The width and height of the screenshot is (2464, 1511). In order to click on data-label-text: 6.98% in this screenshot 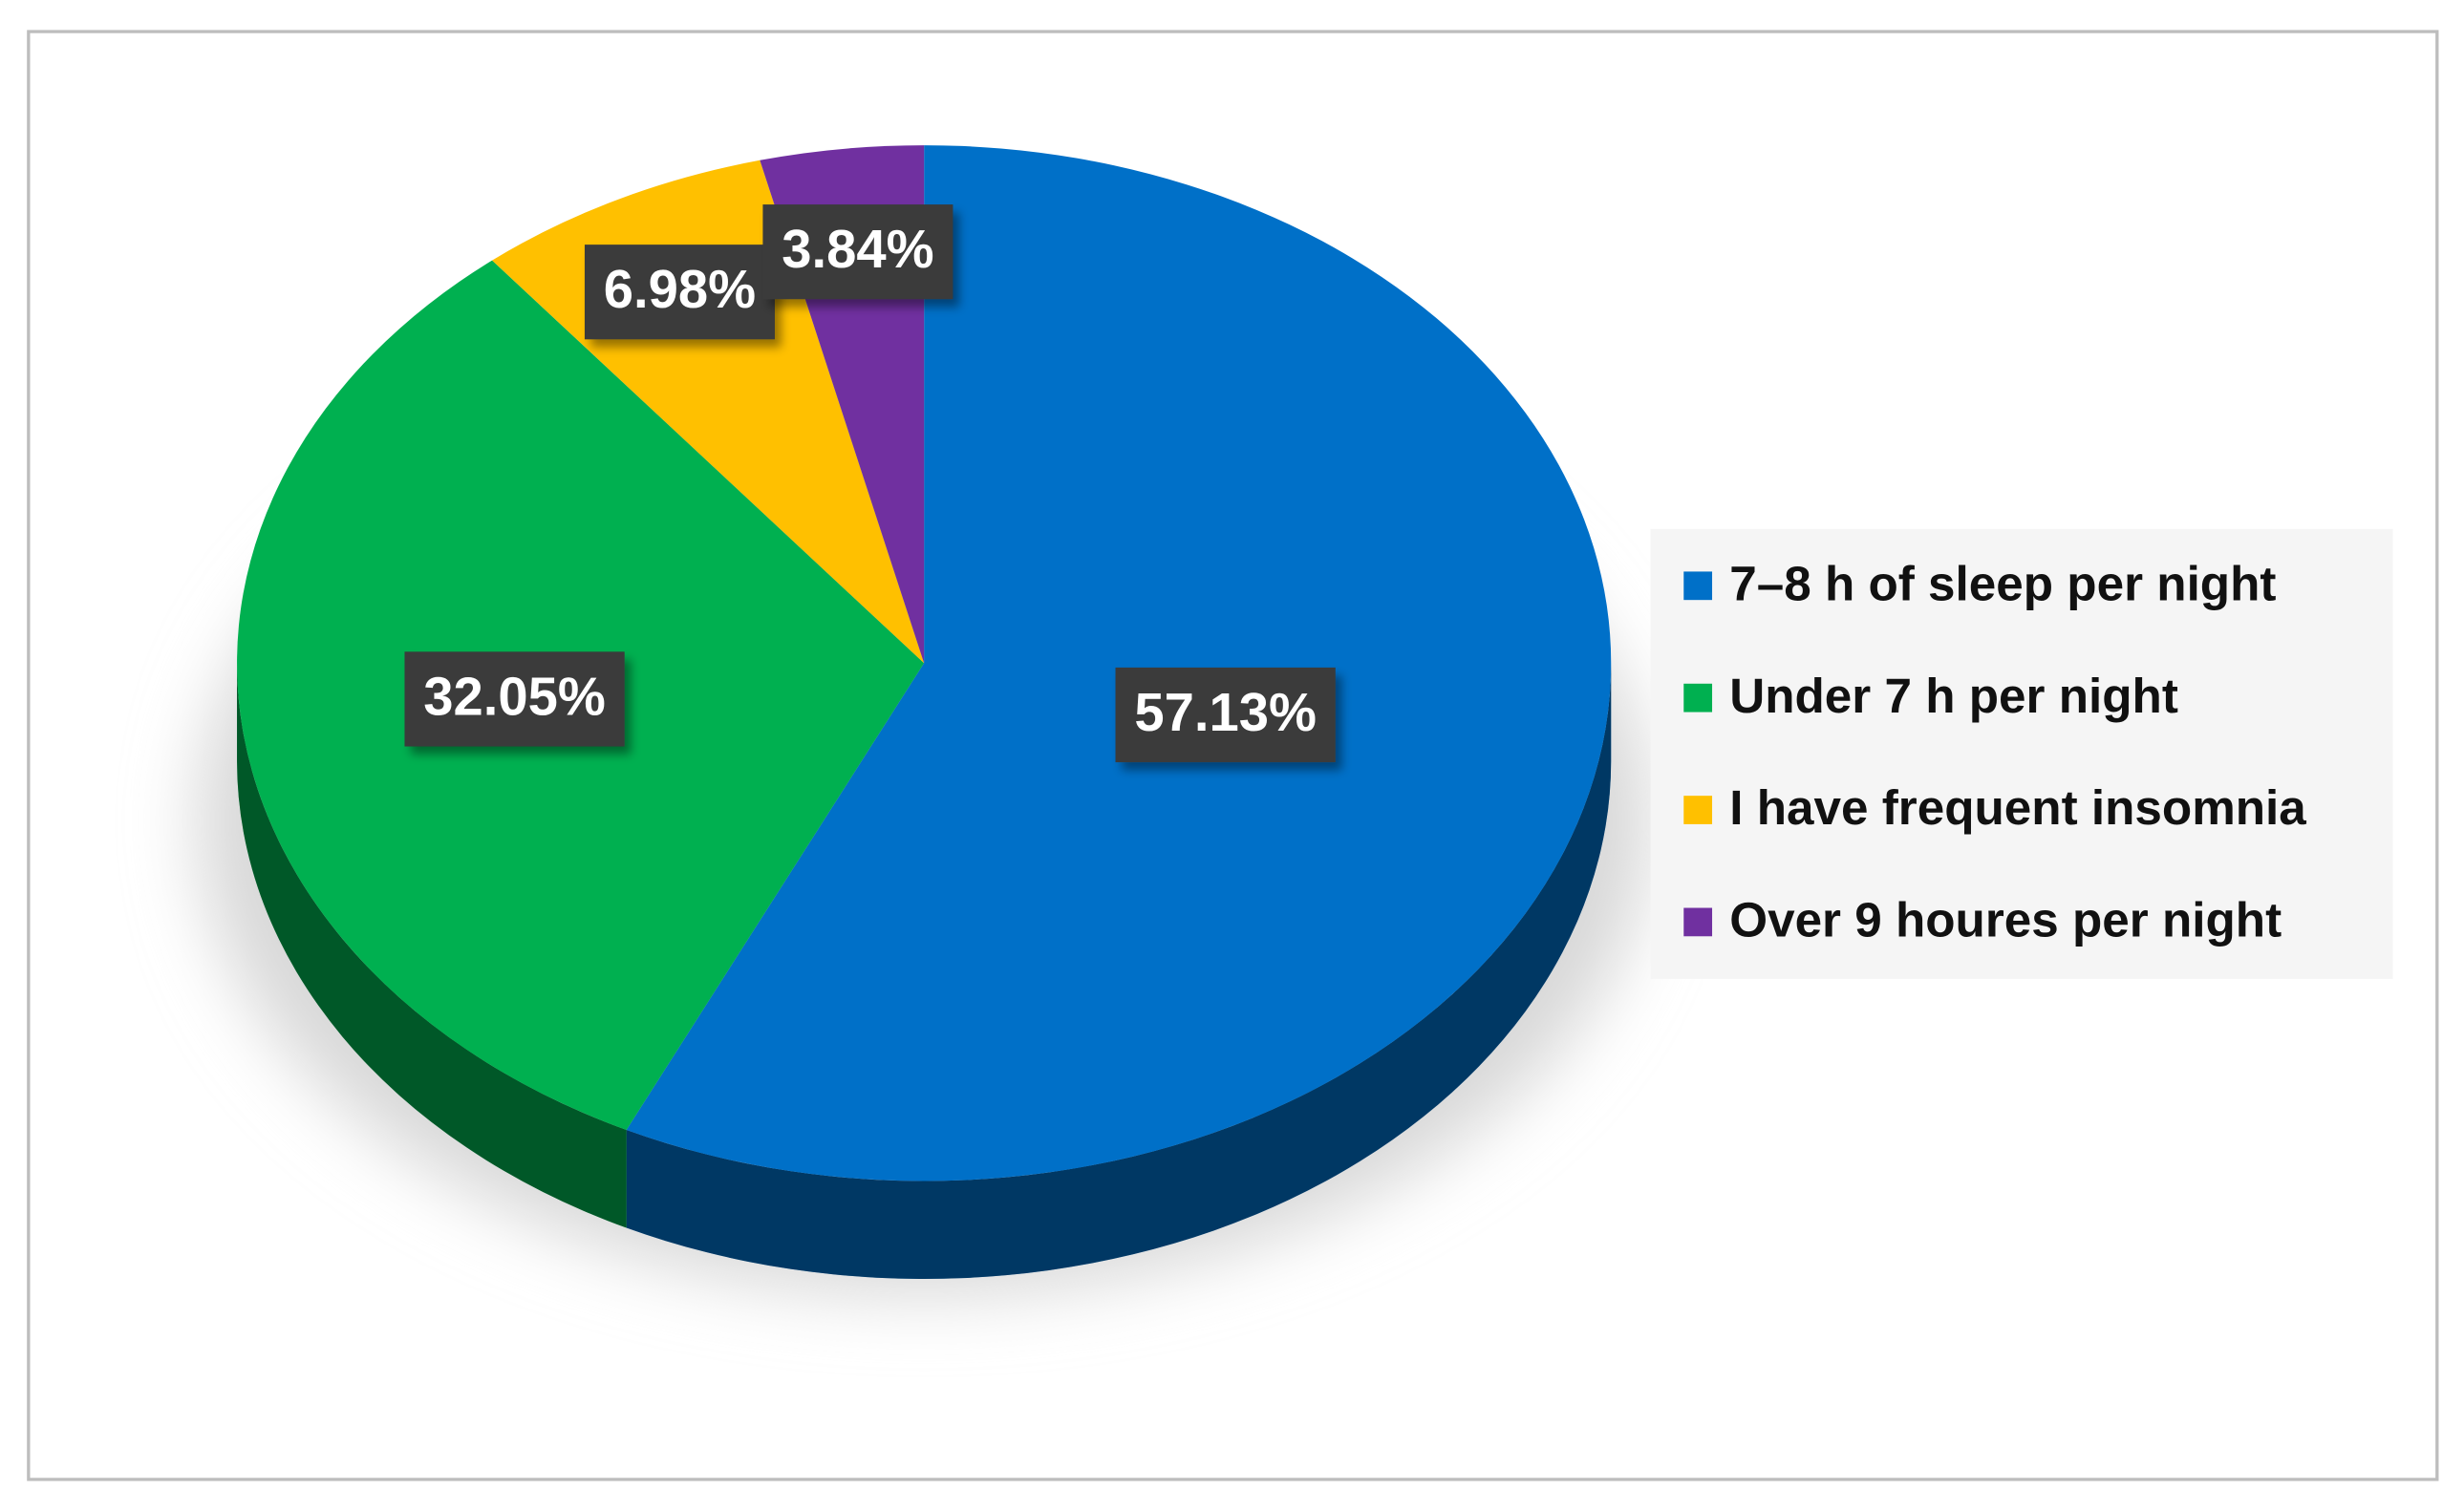, I will do `click(680, 289)`.